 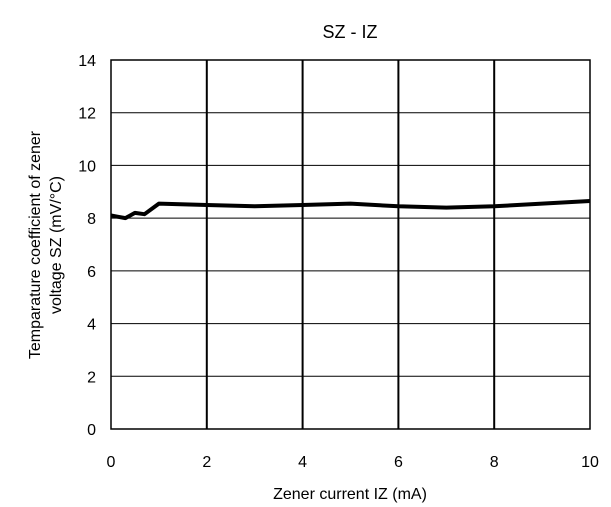 I want to click on y-tick-label-6: 12, so click(x=87, y=114).